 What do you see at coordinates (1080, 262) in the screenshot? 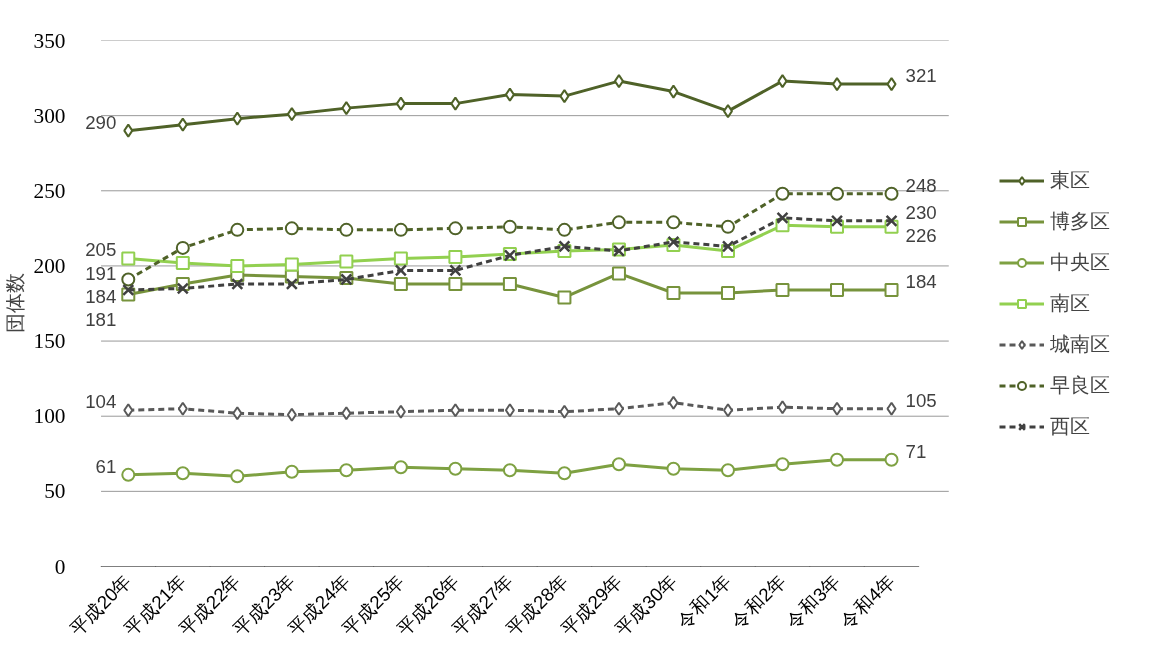
I see `legend-label: 中央区` at bounding box center [1080, 262].